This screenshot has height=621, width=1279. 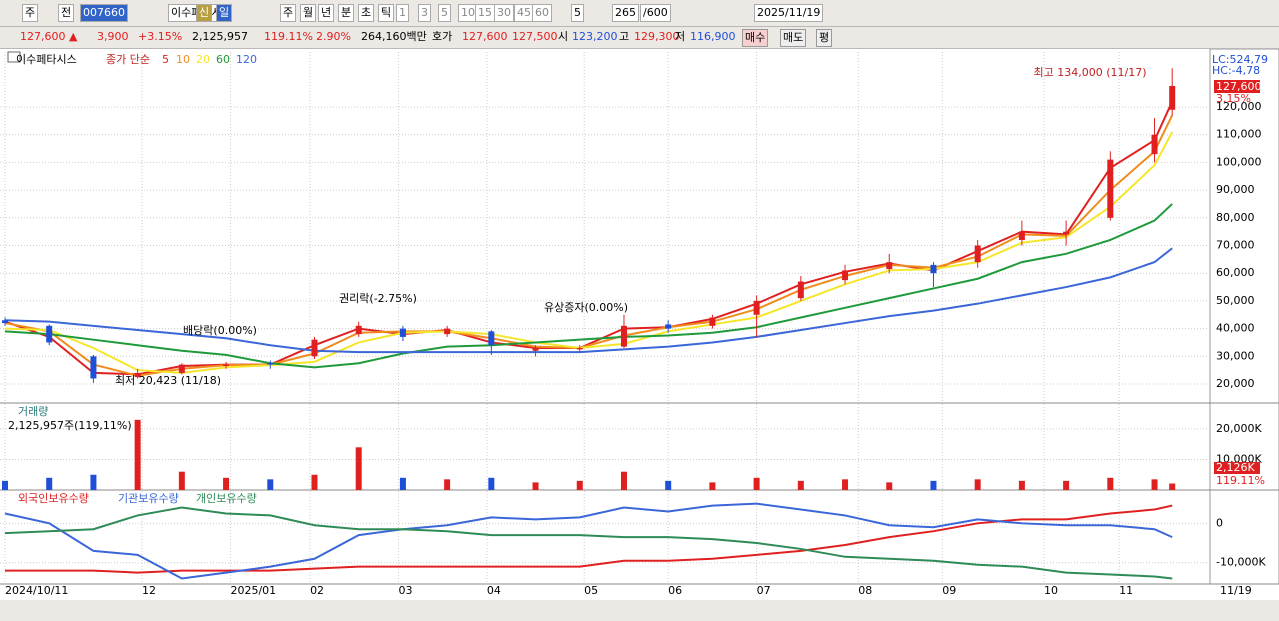 What do you see at coordinates (755, 38) in the screenshot?
I see `quote-button: 매수` at bounding box center [755, 38].